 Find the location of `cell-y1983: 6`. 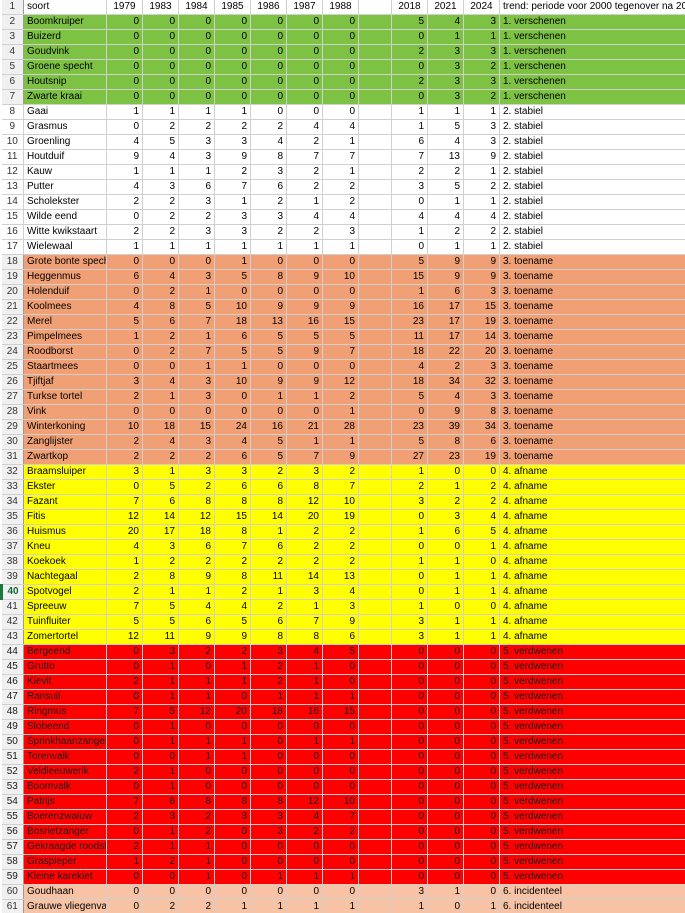

cell-y1983: 6 is located at coordinates (160, 502).